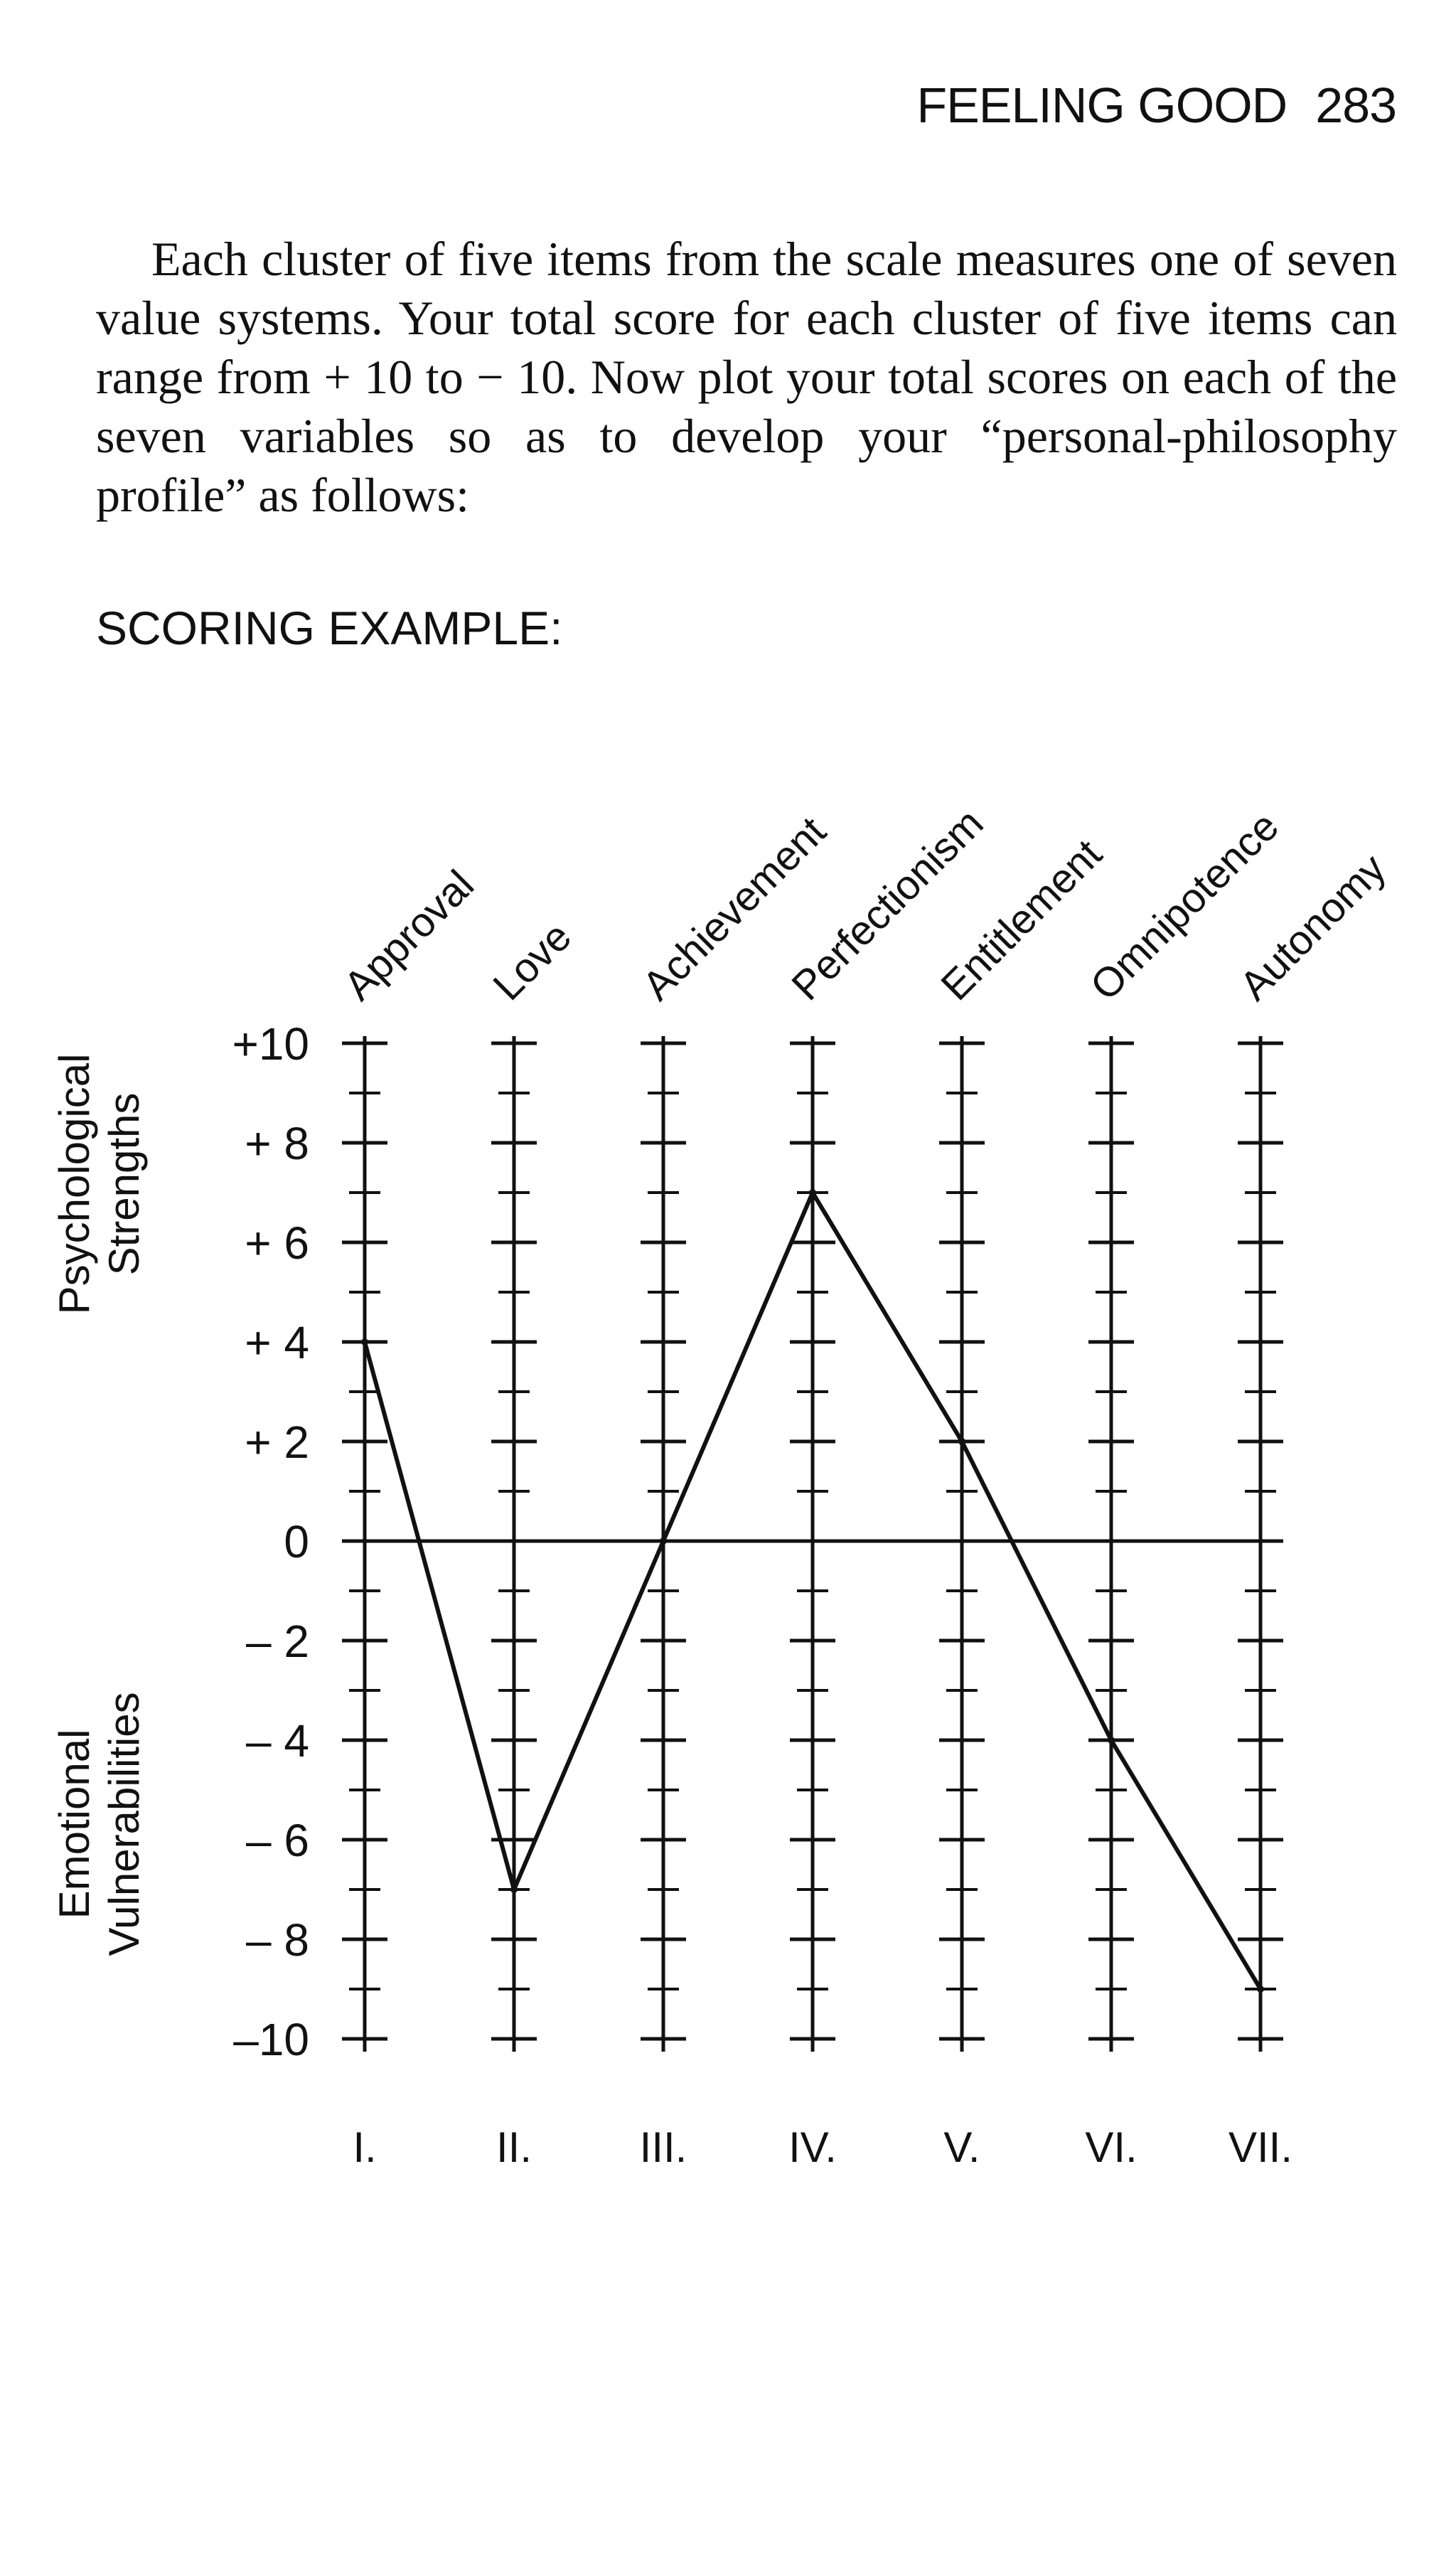 The width and height of the screenshot is (1456, 2553). Describe the element at coordinates (664, 2147) in the screenshot. I see `roman-numeral-label: III.` at that location.